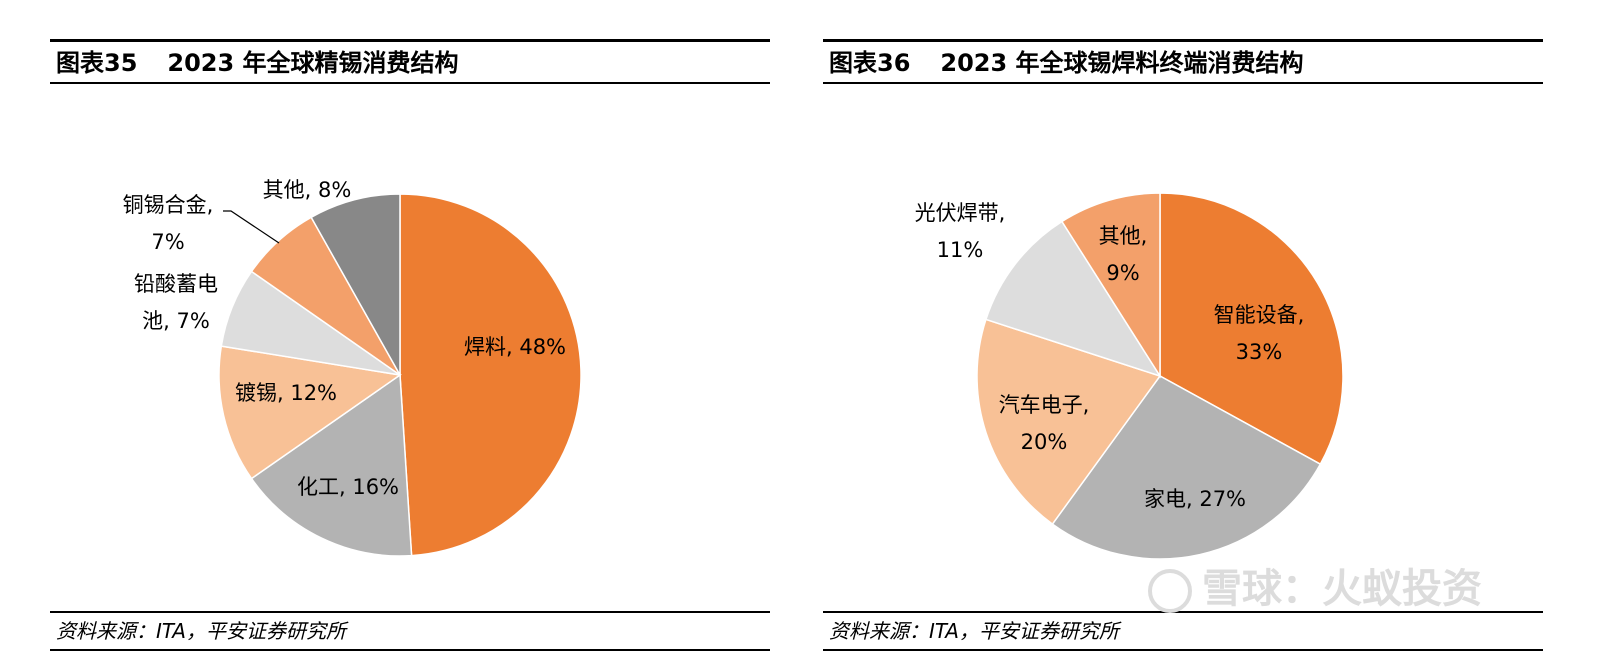  I want to click on figure-number: 图表36, so click(870, 63).